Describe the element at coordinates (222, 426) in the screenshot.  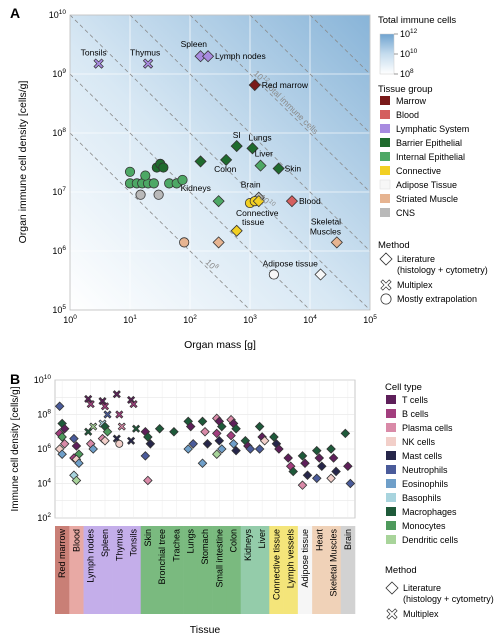
I see `point-small-intestine-macrophages` at that location.